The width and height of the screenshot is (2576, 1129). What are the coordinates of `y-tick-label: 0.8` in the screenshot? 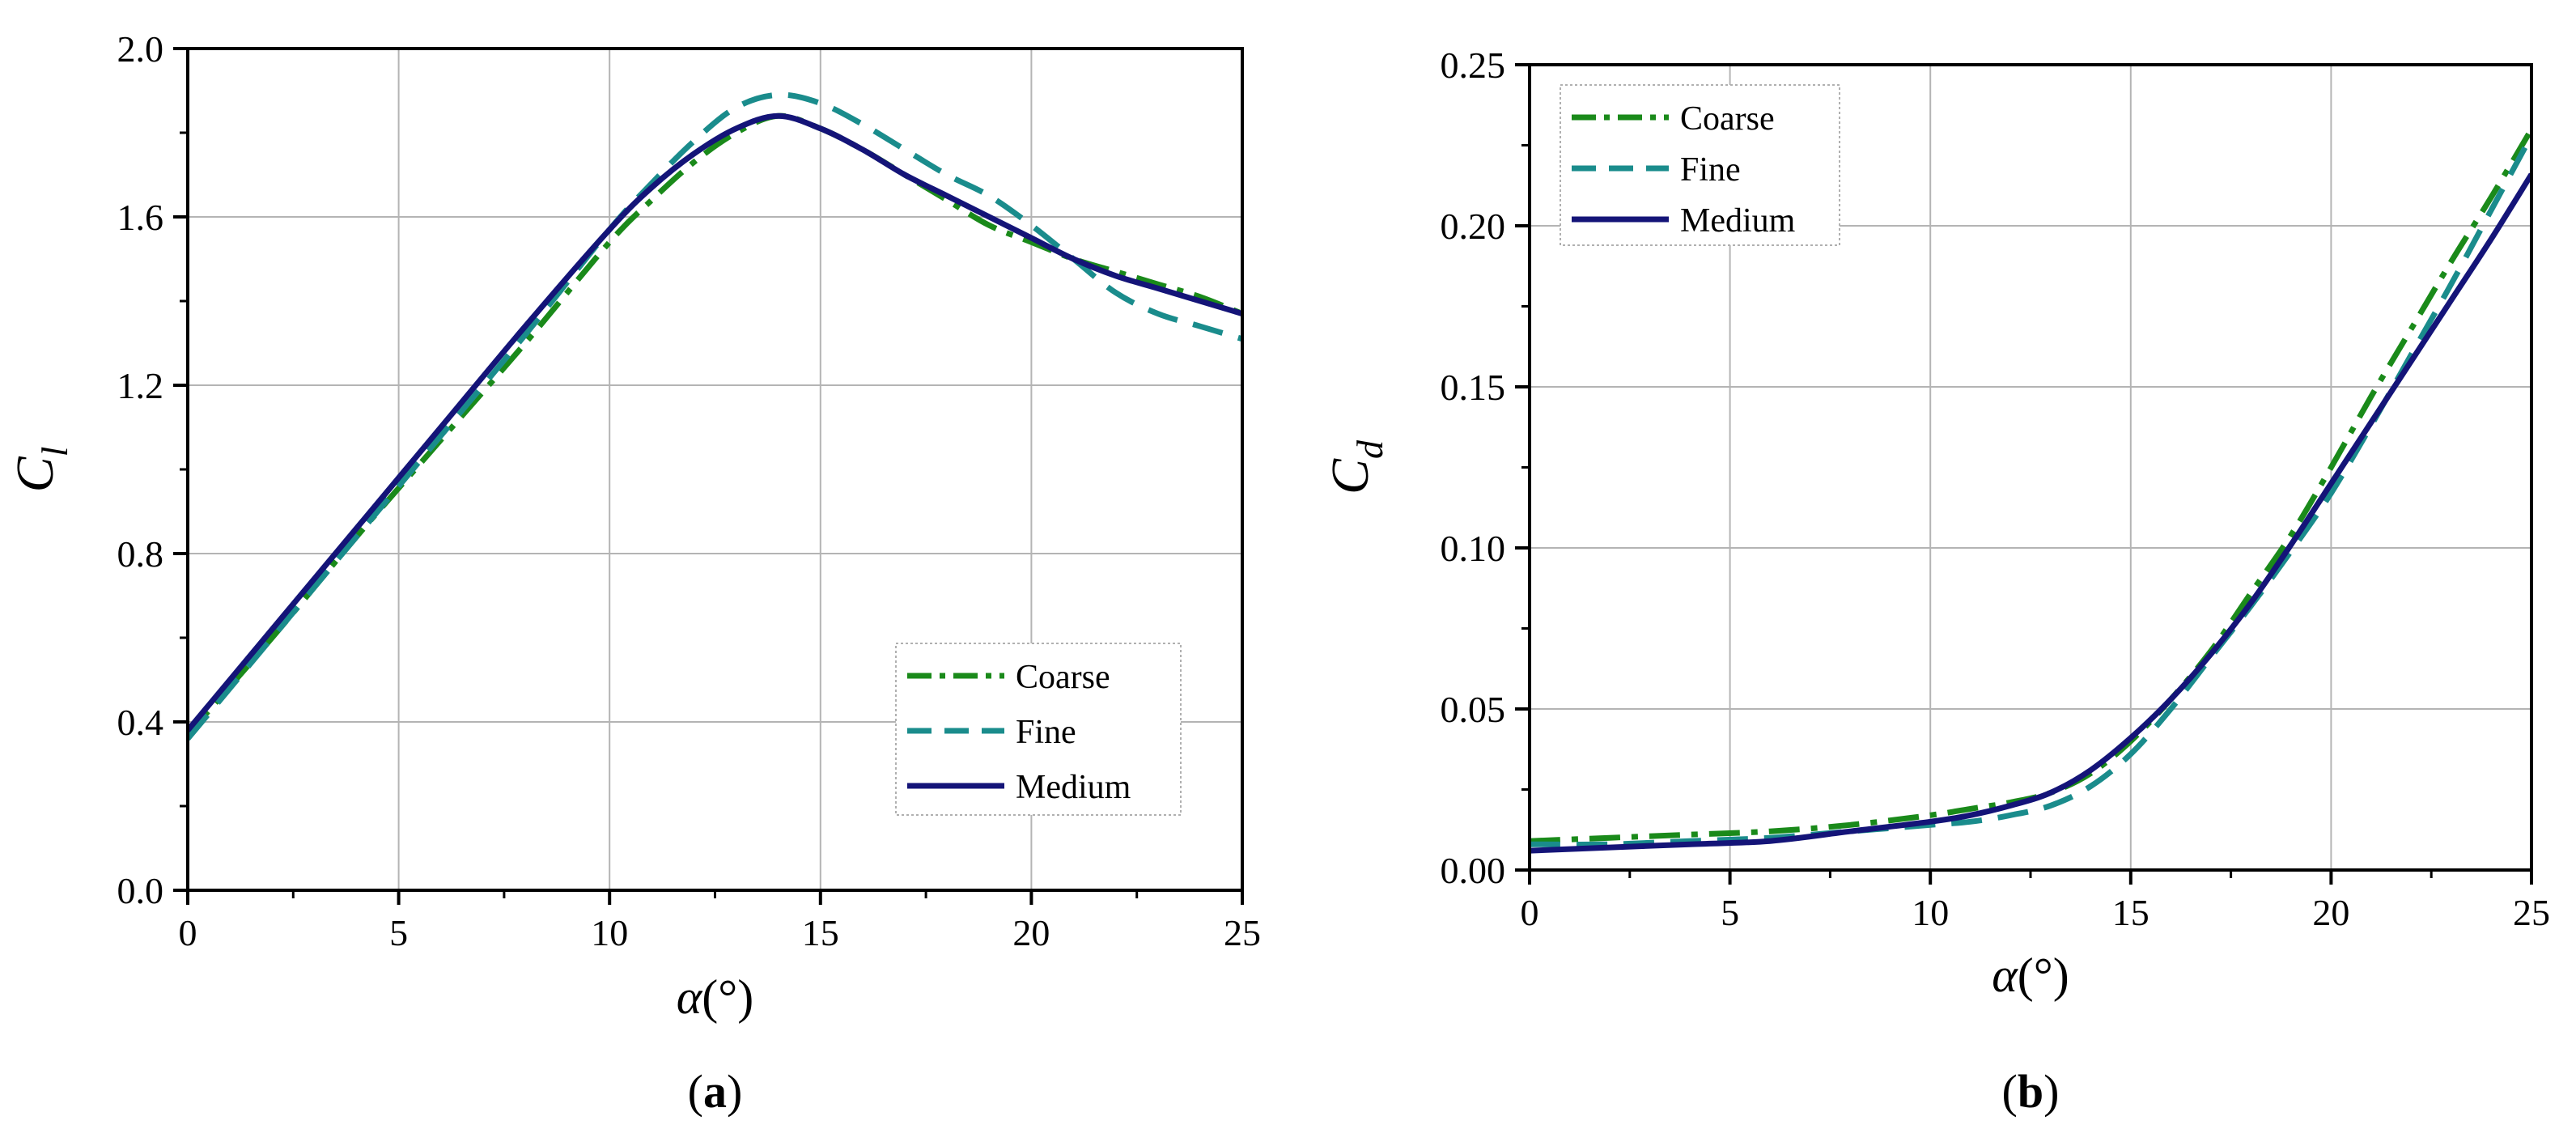 It's located at (140, 554).